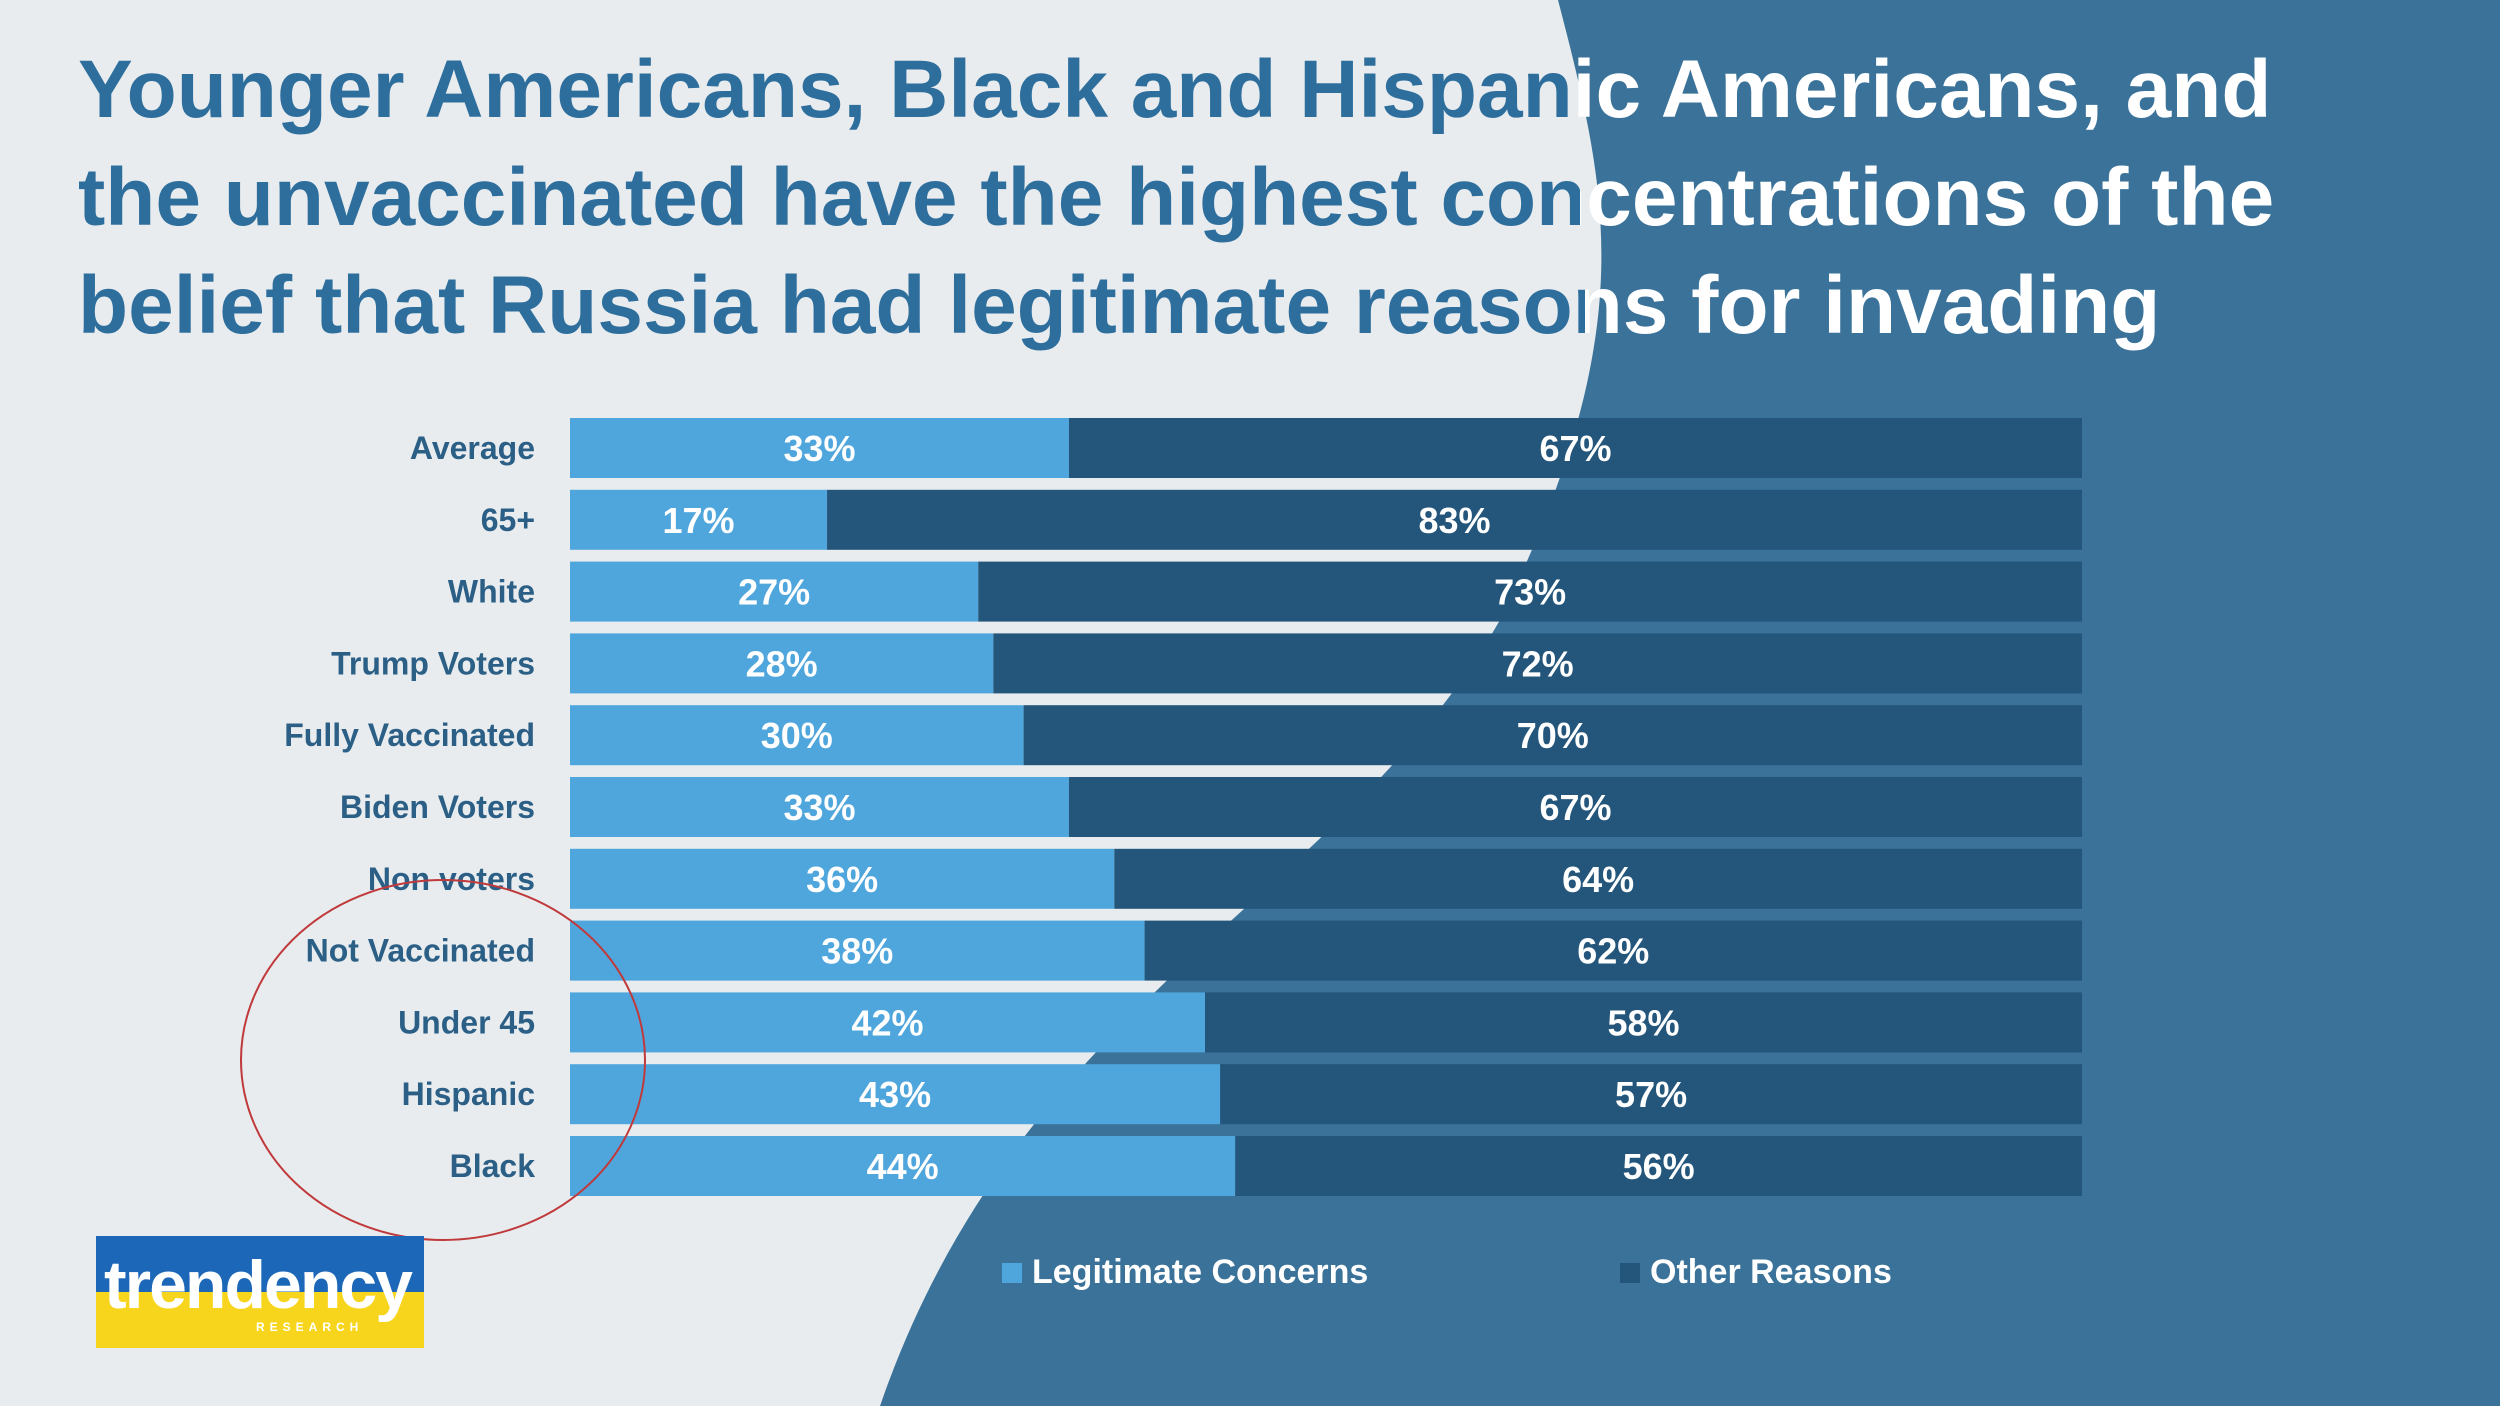 The width and height of the screenshot is (2500, 1406). I want to click on data-label-other-biden-voters: 67%, so click(1575, 807).